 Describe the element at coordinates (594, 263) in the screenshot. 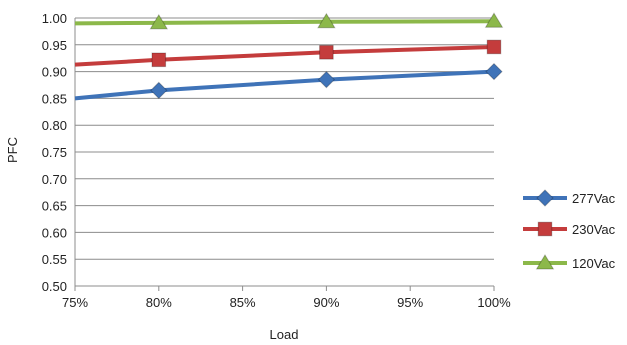

I see `legend-label: 120Vac` at that location.